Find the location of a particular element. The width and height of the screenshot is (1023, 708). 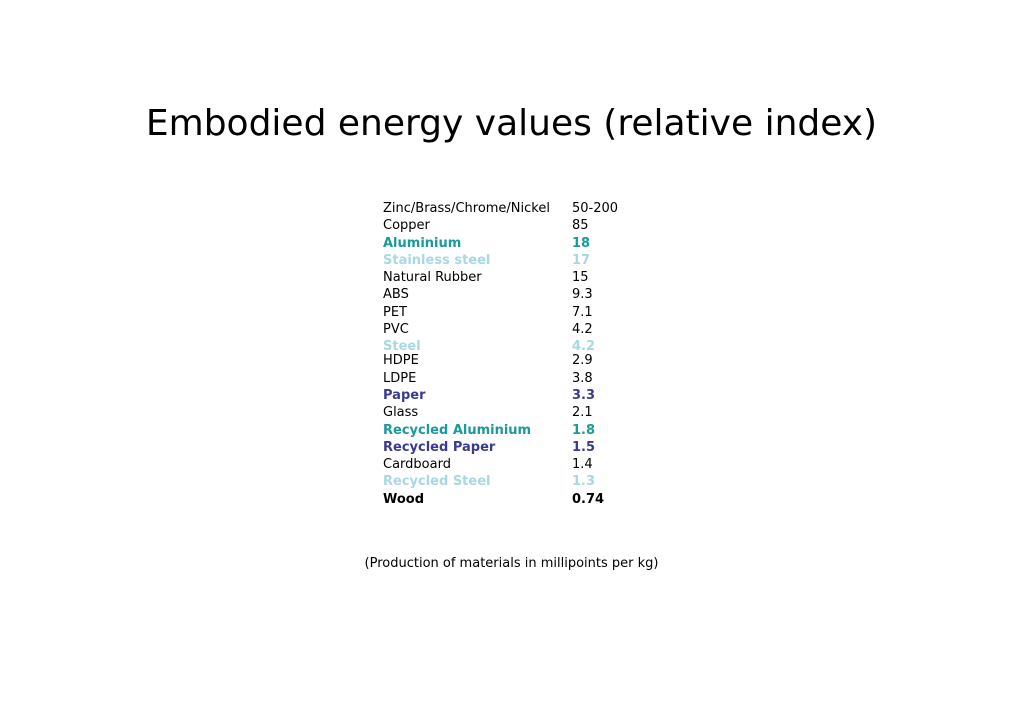

material-name: PVC is located at coordinates (396, 330).